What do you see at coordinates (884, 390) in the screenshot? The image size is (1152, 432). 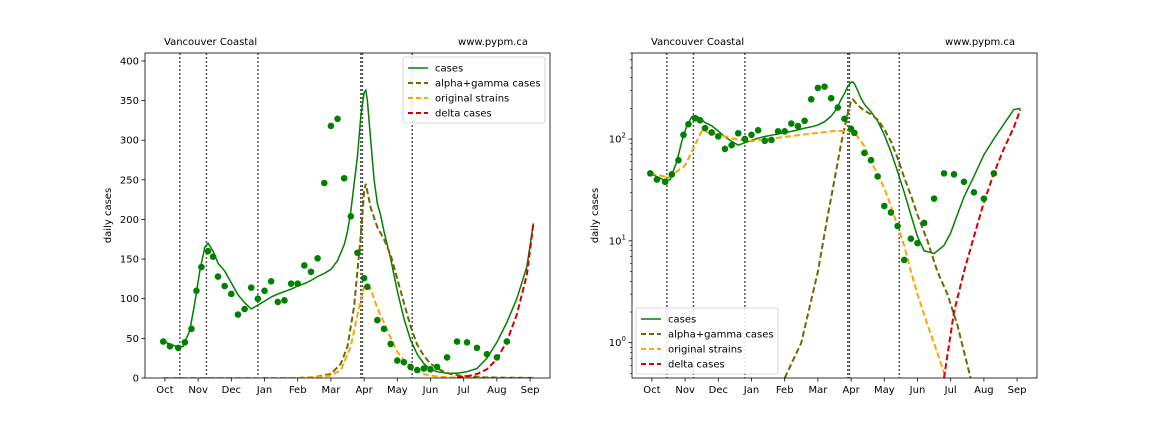 I see `x-tick-label: May` at bounding box center [884, 390].